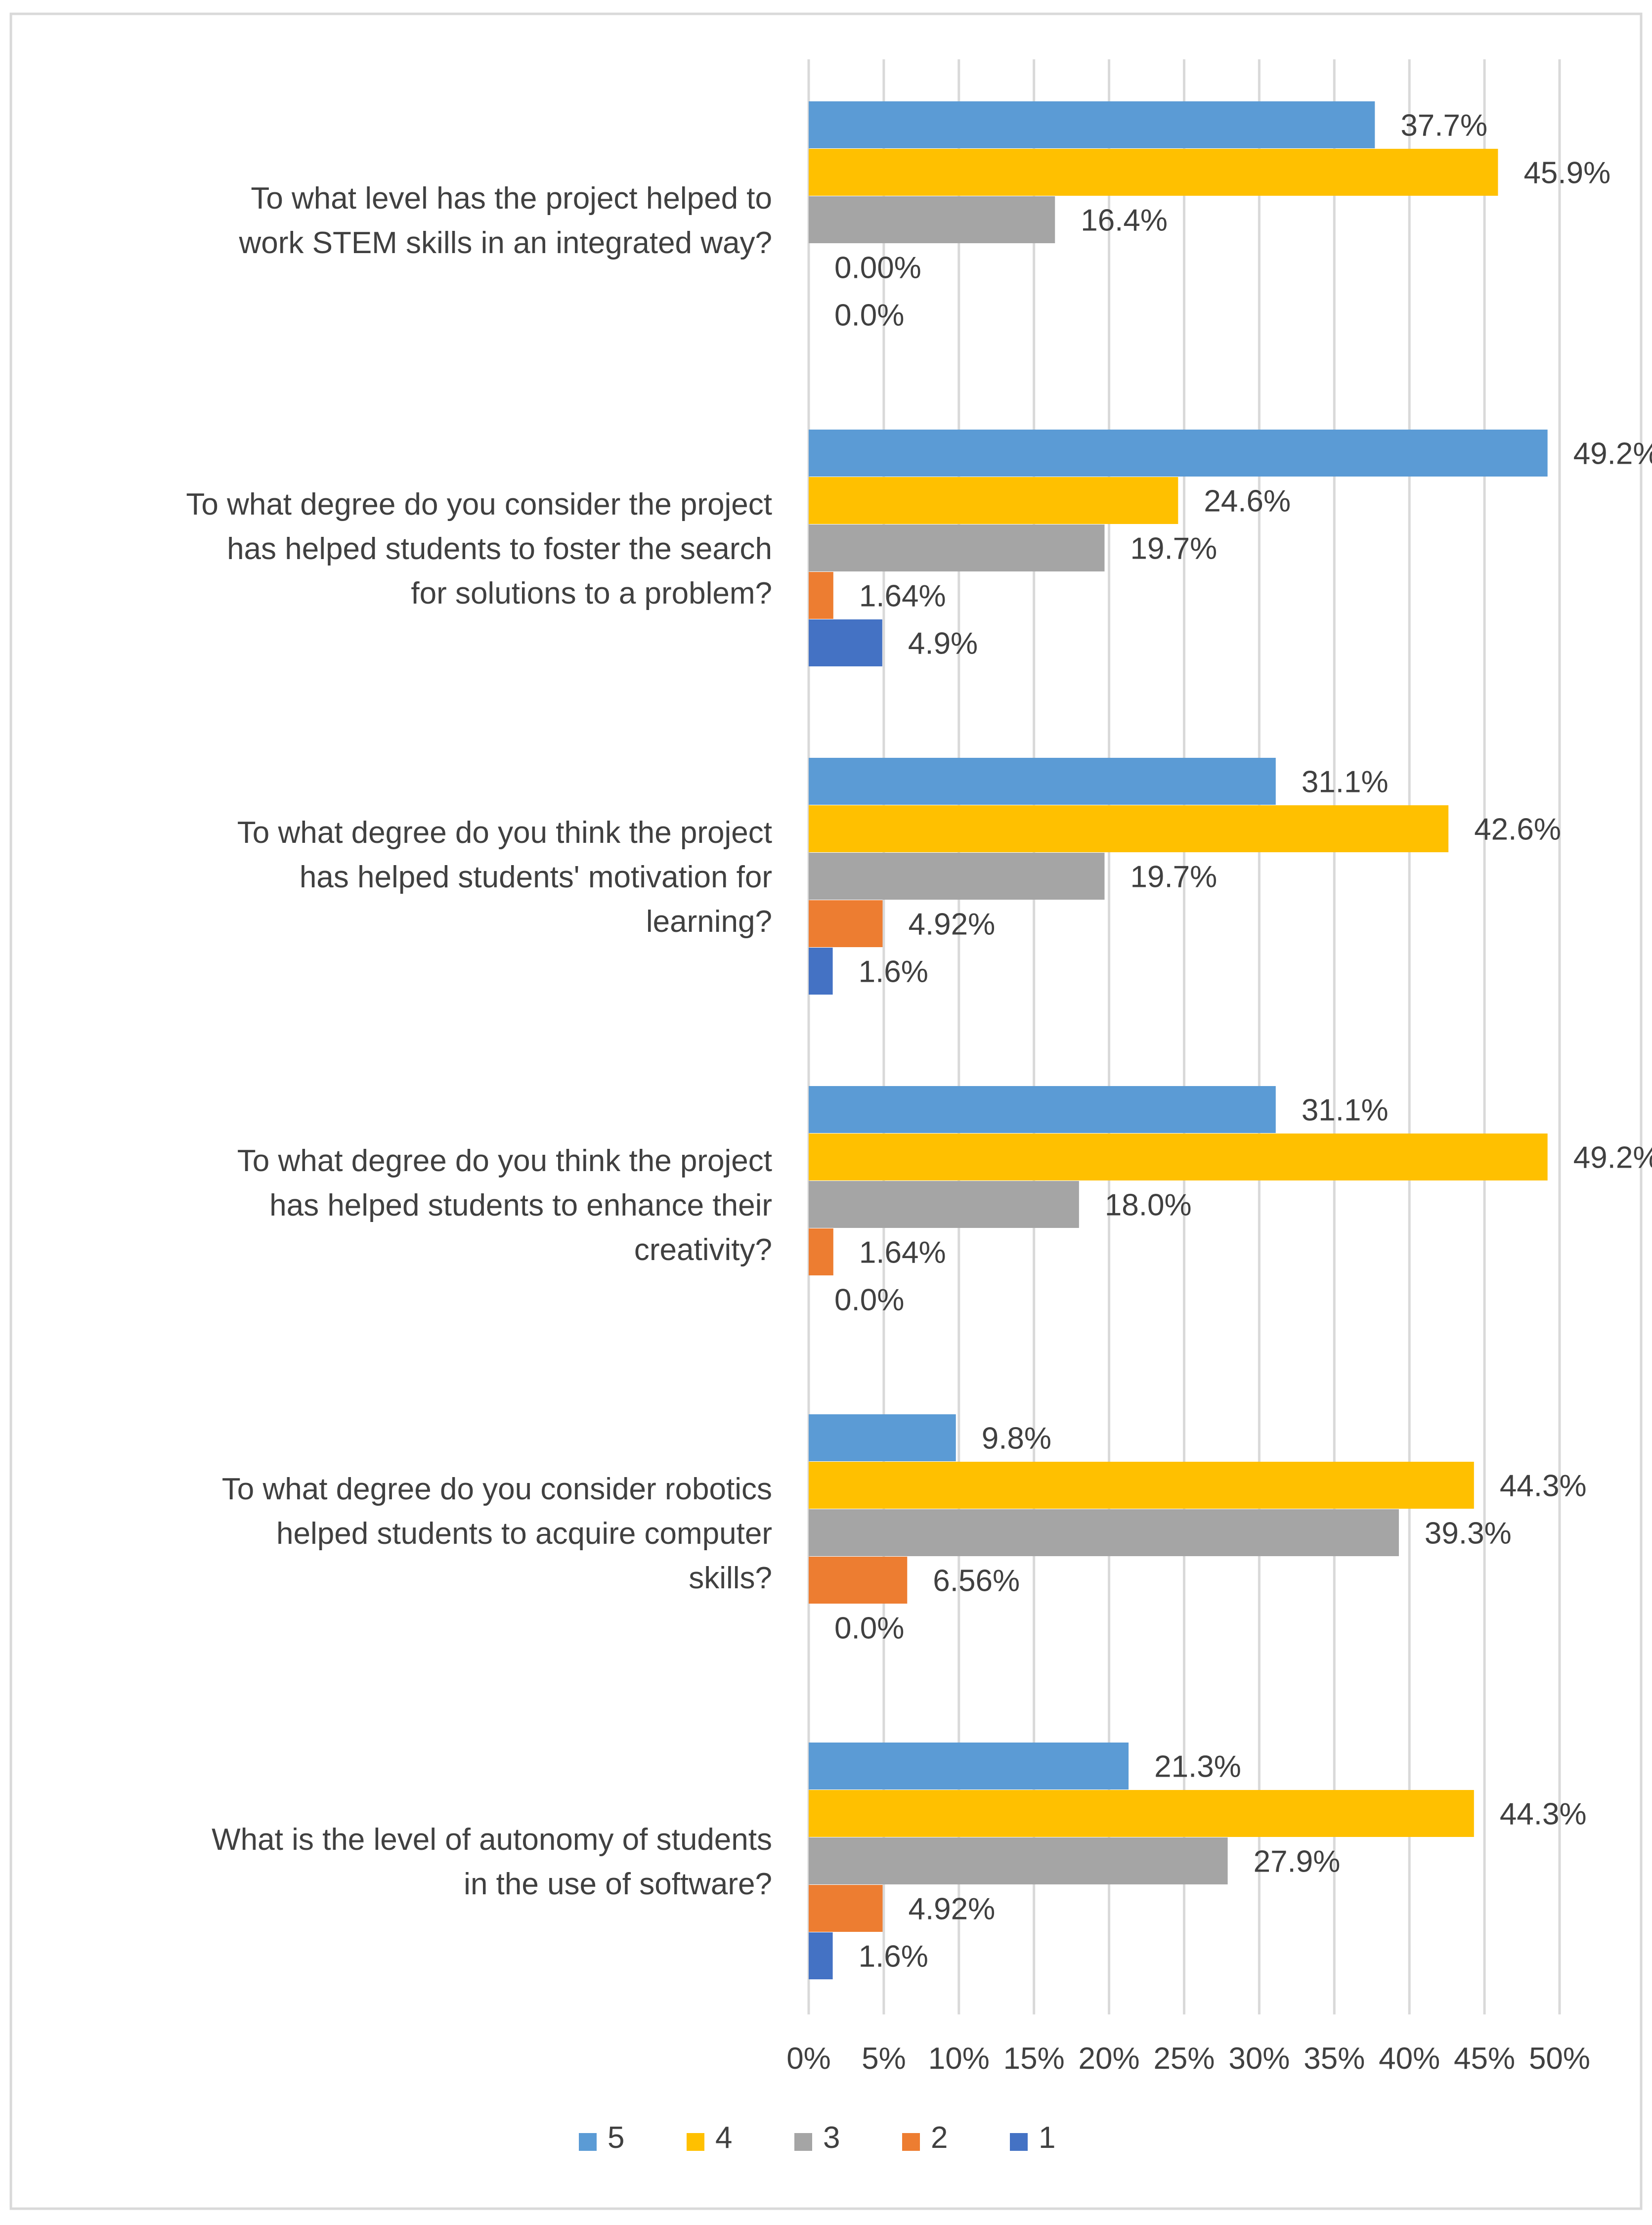 The height and width of the screenshot is (2225, 1652). What do you see at coordinates (1613, 454) in the screenshot?
I see `data-label-series-5-cat-2: 49.2%` at bounding box center [1613, 454].